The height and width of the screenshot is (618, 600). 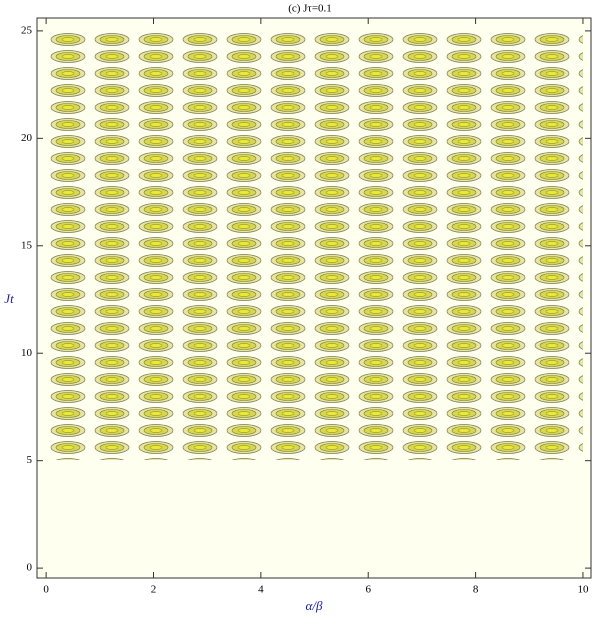 I want to click on x-axis-label: α/β, so click(x=314, y=605).